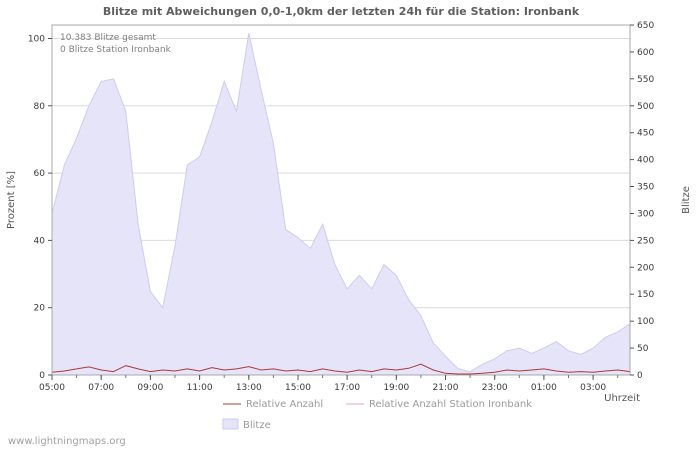 The image size is (700, 454). Describe the element at coordinates (544, 388) in the screenshot. I see `x-axis-tick-label: 01:00` at that location.